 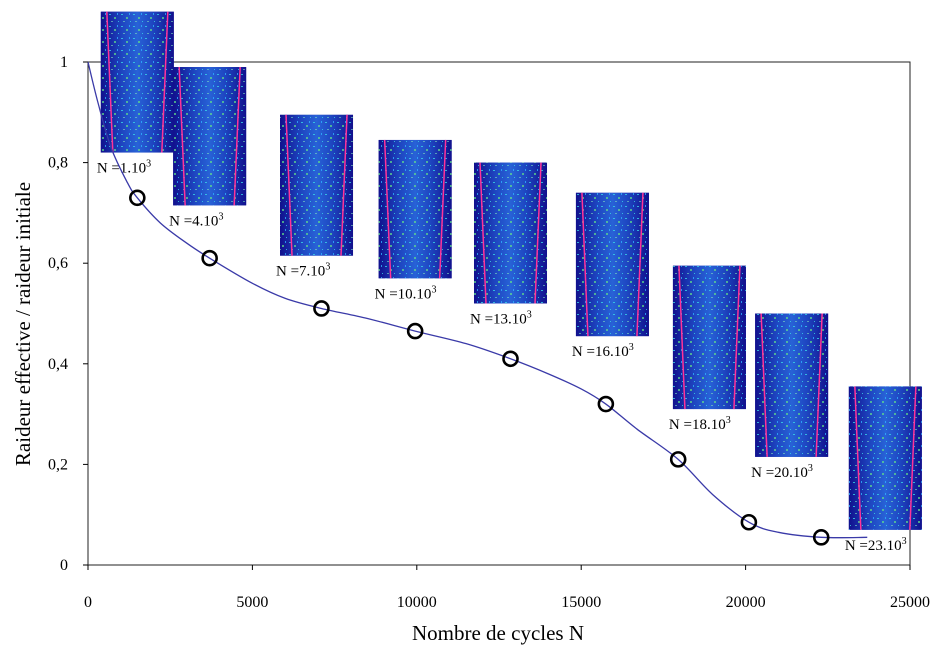 I want to click on x-tick-label: 15000, so click(x=581, y=602).